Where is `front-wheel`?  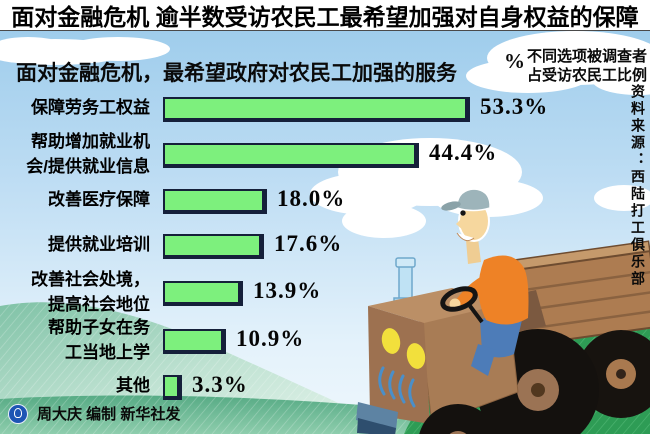 front-wheel is located at coordinates (458, 419).